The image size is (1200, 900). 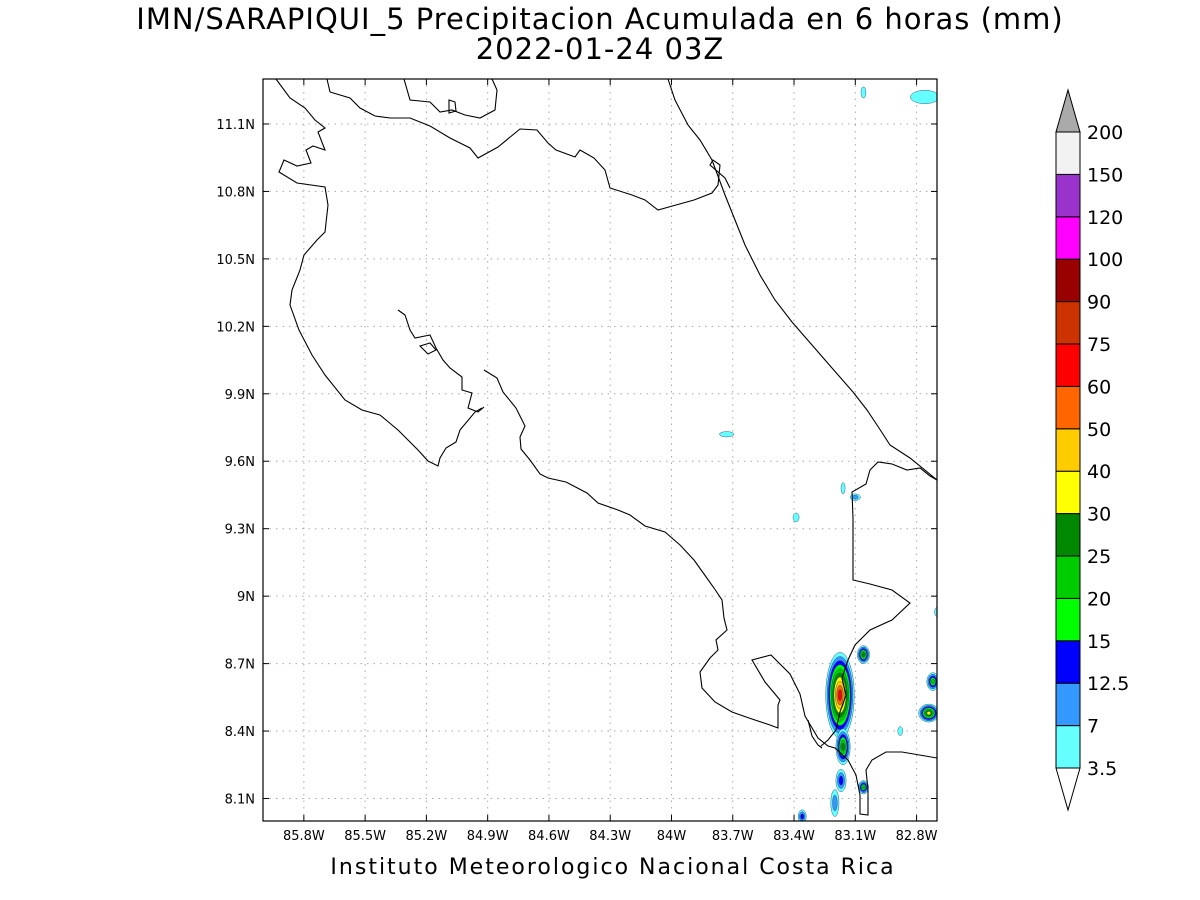 I want to click on x-tick-label: 84W, so click(x=672, y=836).